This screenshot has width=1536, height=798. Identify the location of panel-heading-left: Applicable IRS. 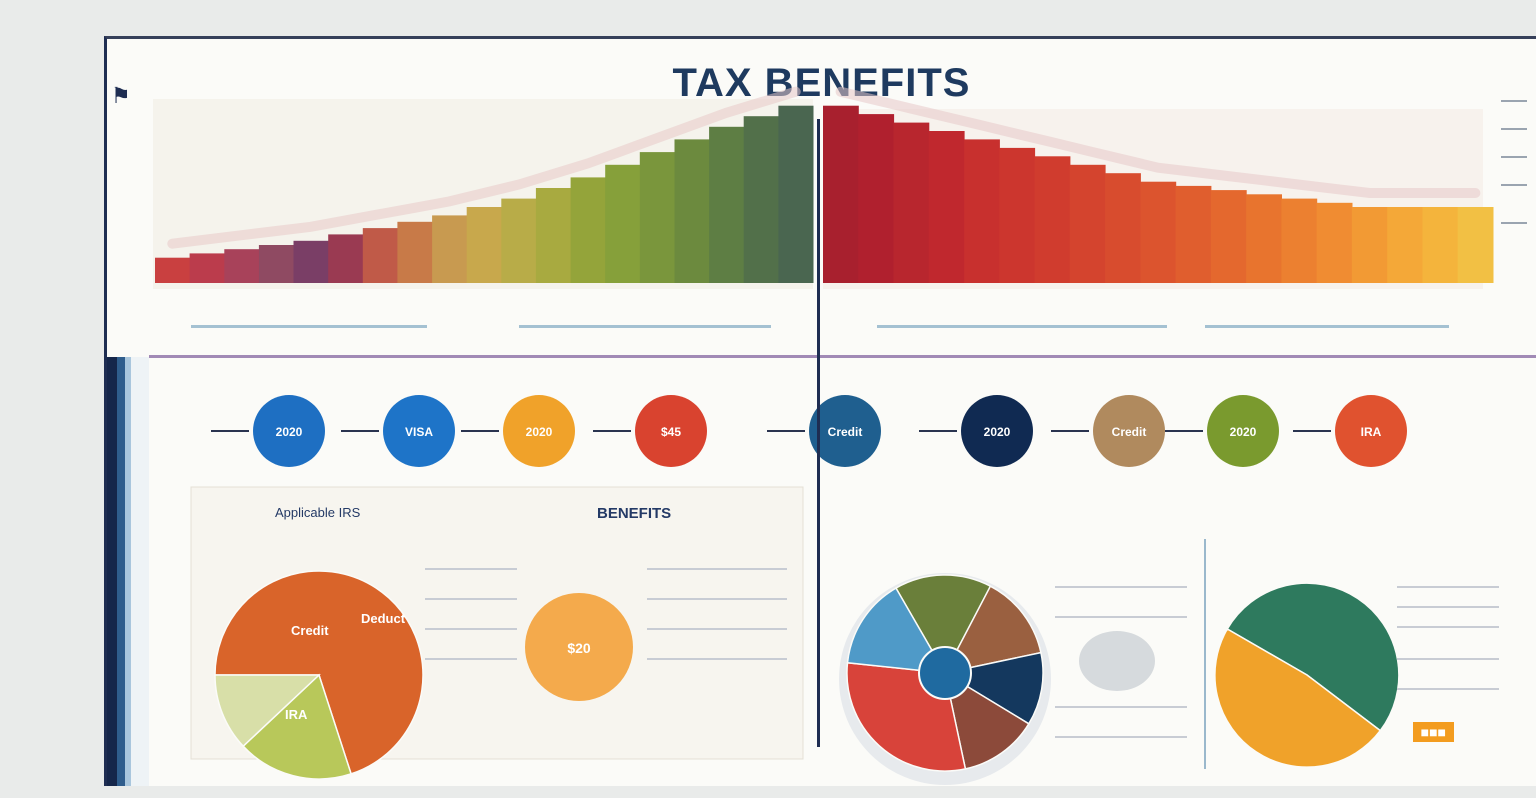
(318, 512).